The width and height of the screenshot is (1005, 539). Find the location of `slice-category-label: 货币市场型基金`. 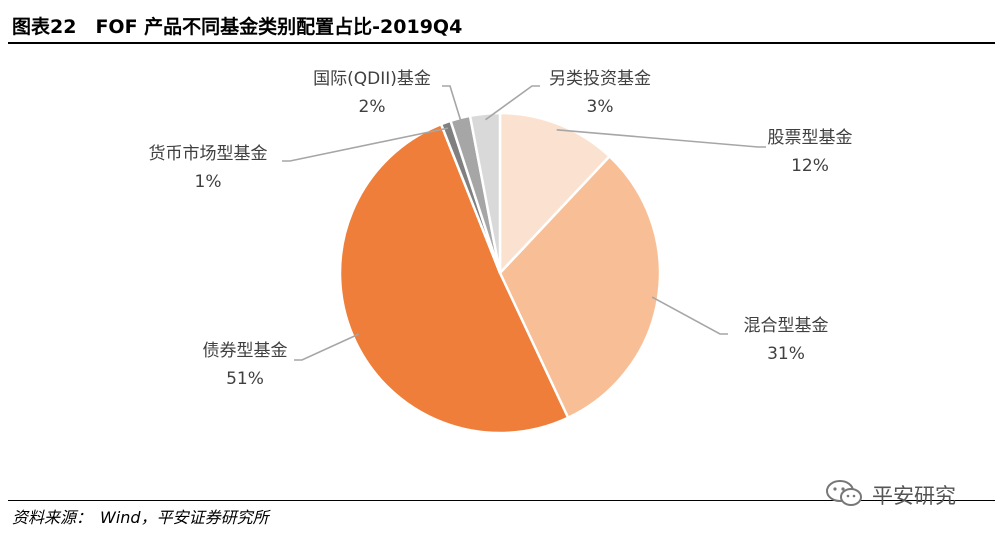

slice-category-label: 货币市场型基金 is located at coordinates (208, 154).